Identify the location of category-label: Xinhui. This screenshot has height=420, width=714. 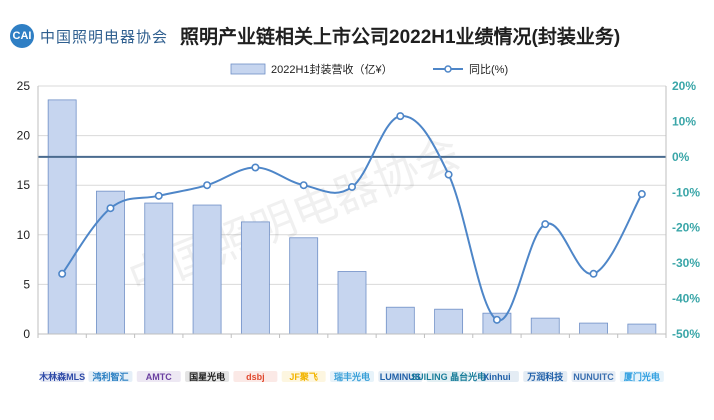
(497, 377).